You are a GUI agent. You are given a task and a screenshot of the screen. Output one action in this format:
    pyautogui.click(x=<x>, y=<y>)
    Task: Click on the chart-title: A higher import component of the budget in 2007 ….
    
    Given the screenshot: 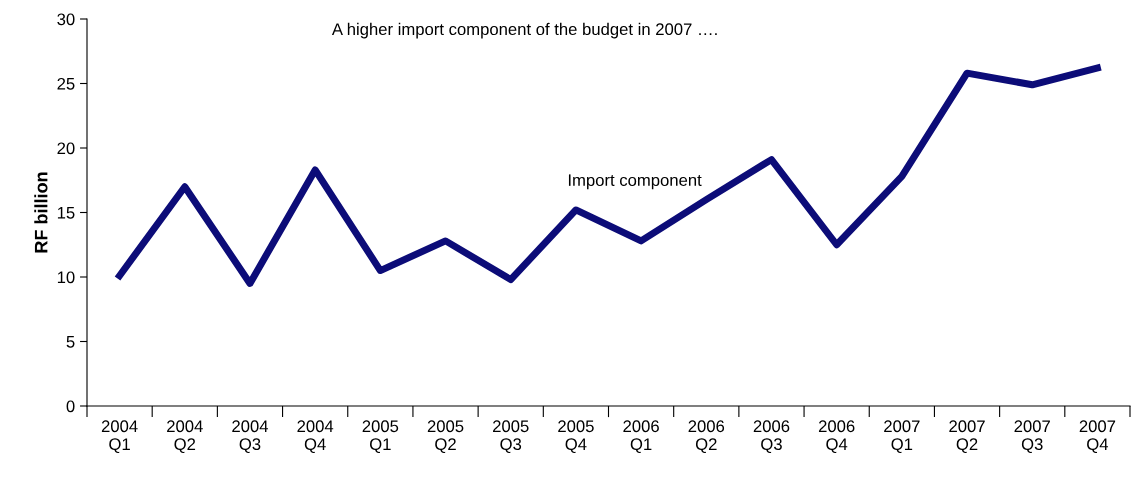 What is the action you would take?
    pyautogui.click(x=524, y=30)
    